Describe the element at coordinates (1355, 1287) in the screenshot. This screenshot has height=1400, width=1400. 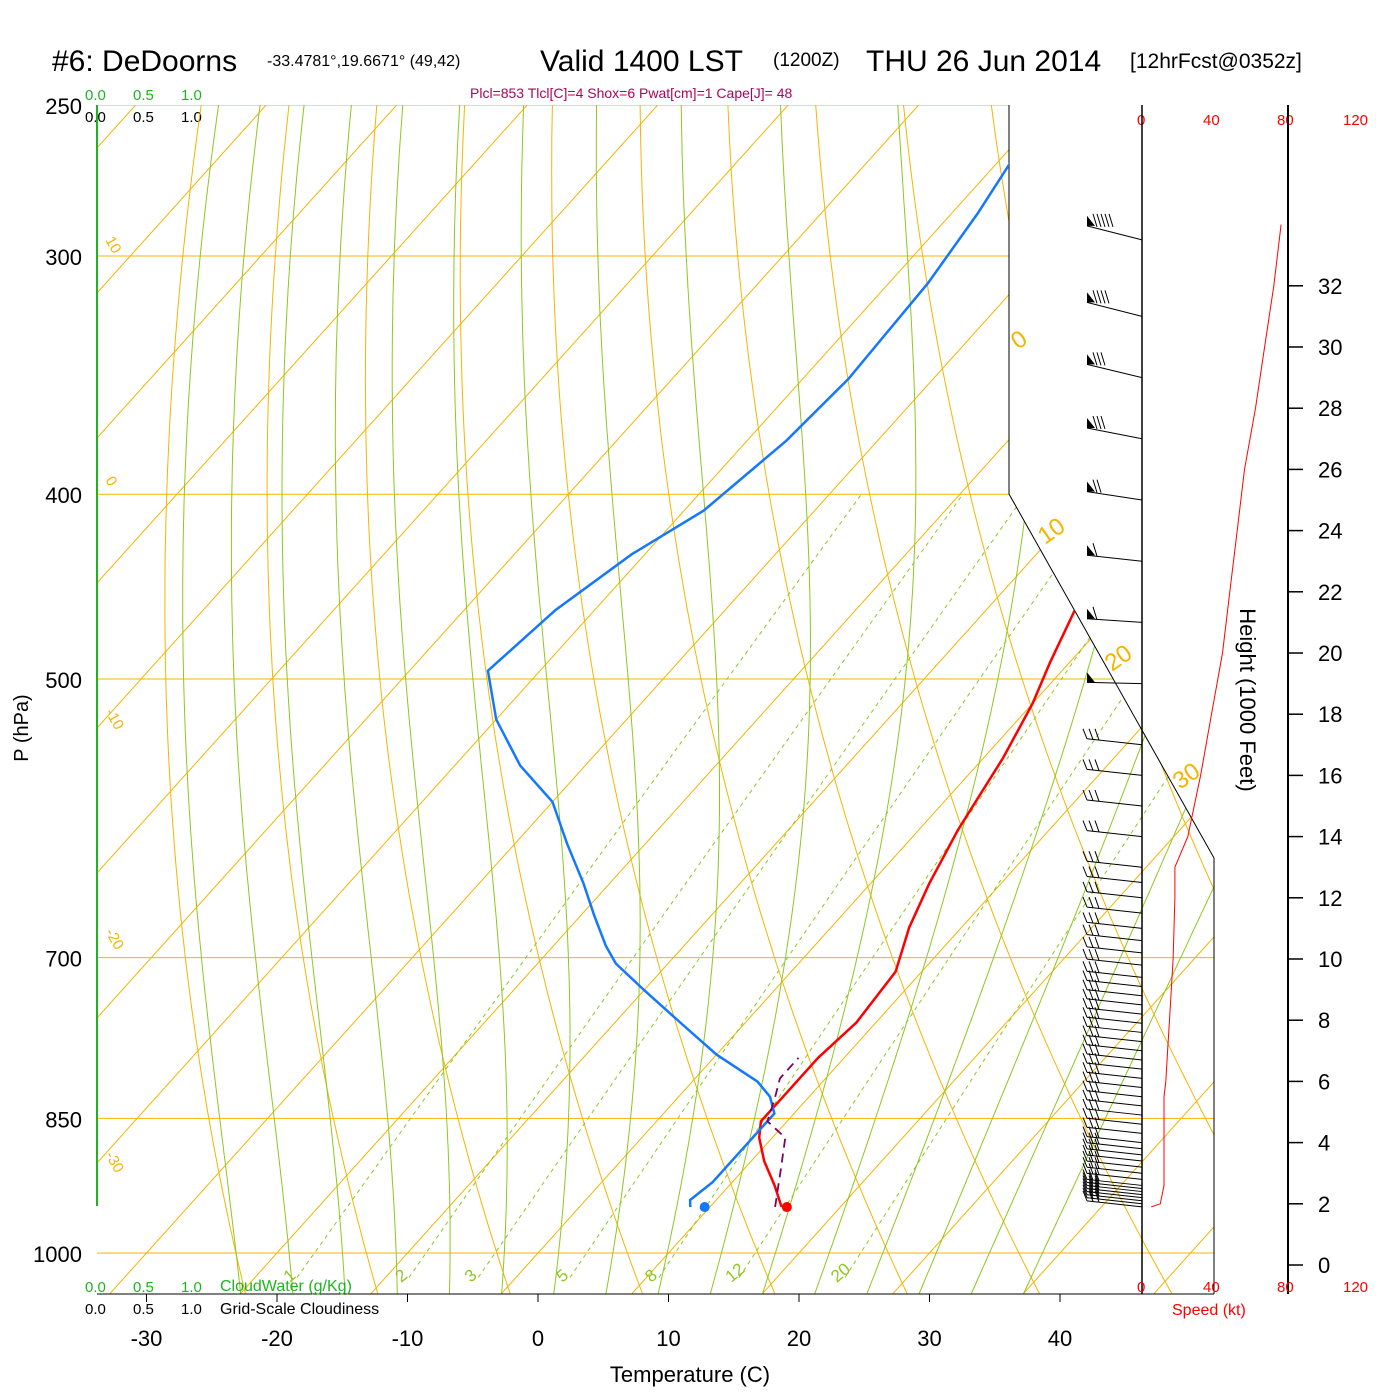
I see `speed-tick: 120` at that location.